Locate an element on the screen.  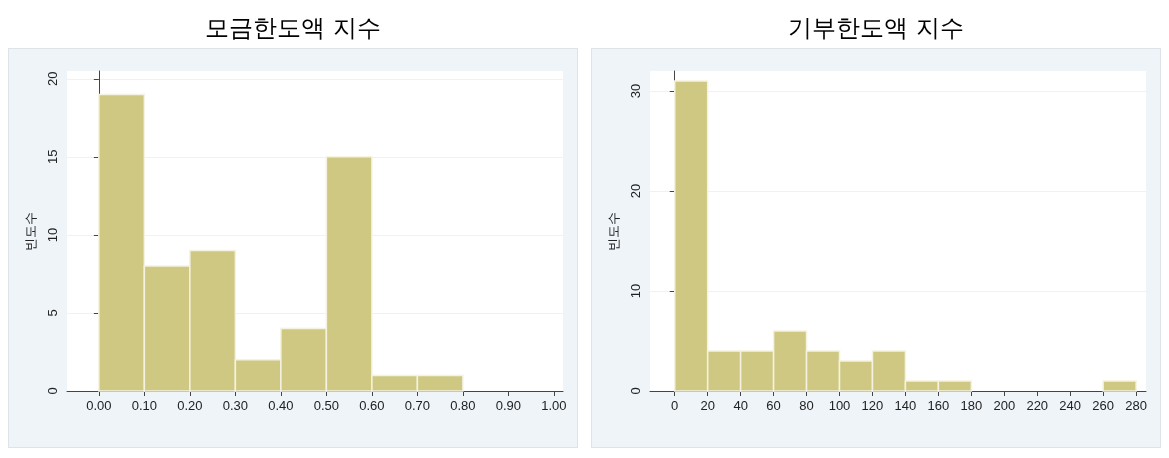
x-tick-label: 80 is located at coordinates (806, 405).